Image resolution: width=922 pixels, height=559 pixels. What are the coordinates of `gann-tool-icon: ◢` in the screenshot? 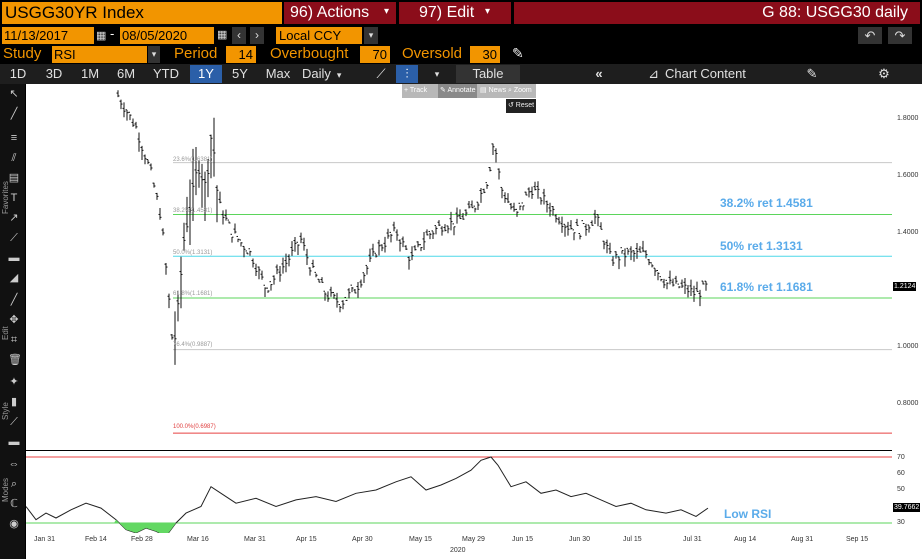 It's located at (14, 278).